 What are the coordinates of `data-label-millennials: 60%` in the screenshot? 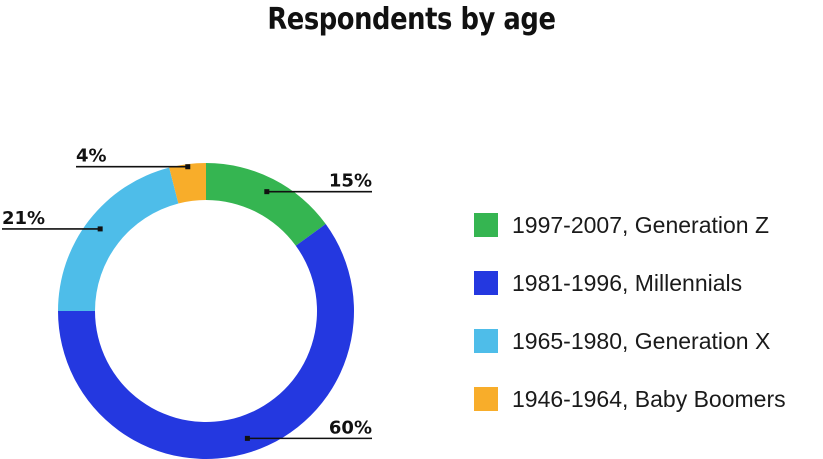 It's located at (350, 427).